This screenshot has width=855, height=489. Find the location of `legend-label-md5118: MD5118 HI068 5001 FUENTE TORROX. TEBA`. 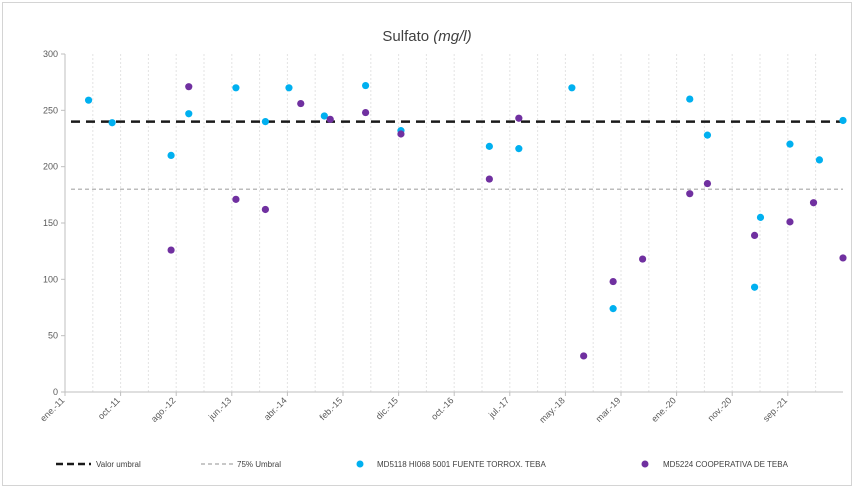

legend-label-md5118: MD5118 HI068 5001 FUENTE TORROX. TEBA is located at coordinates (461, 464).